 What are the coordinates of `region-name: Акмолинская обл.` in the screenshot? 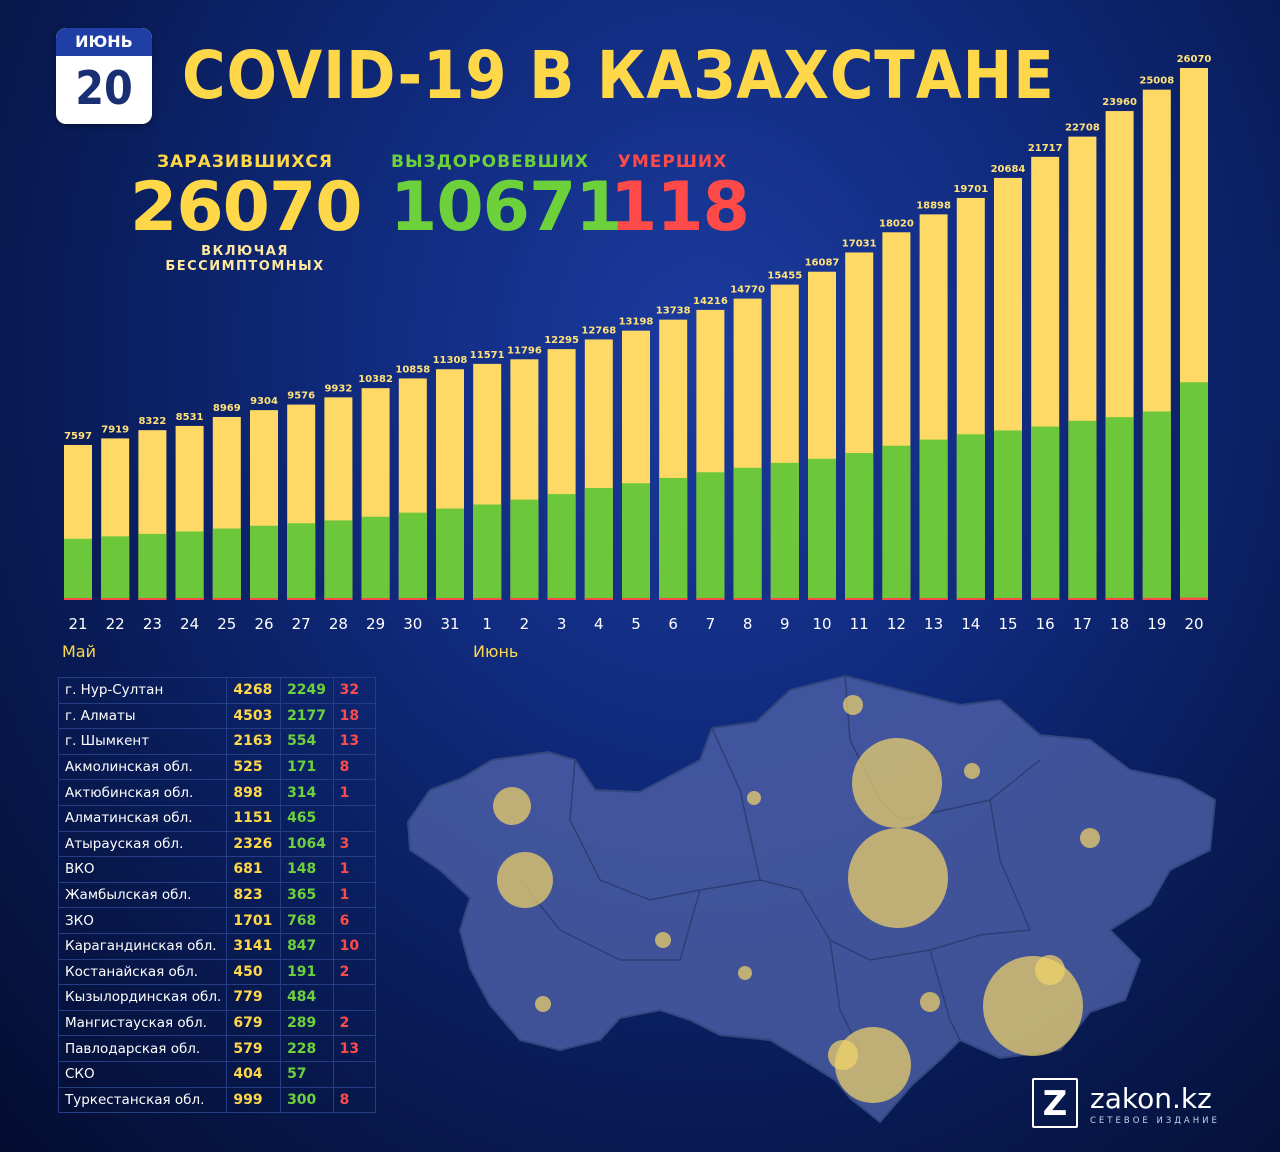 It's located at (142, 767).